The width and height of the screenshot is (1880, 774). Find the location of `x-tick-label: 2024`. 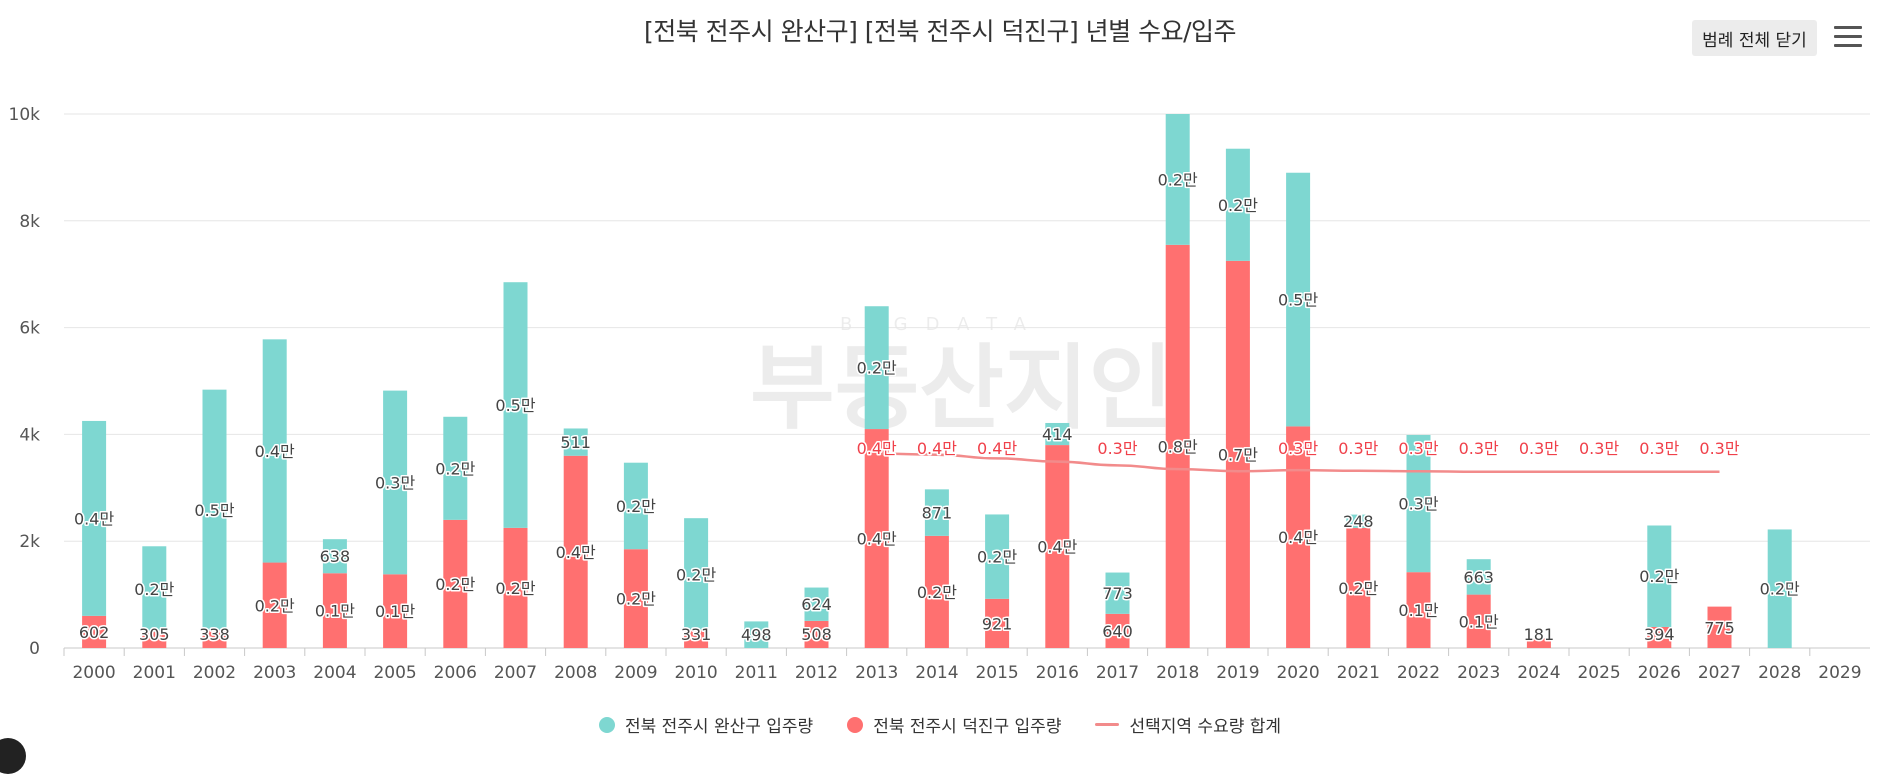

x-tick-label: 2024 is located at coordinates (1538, 673).